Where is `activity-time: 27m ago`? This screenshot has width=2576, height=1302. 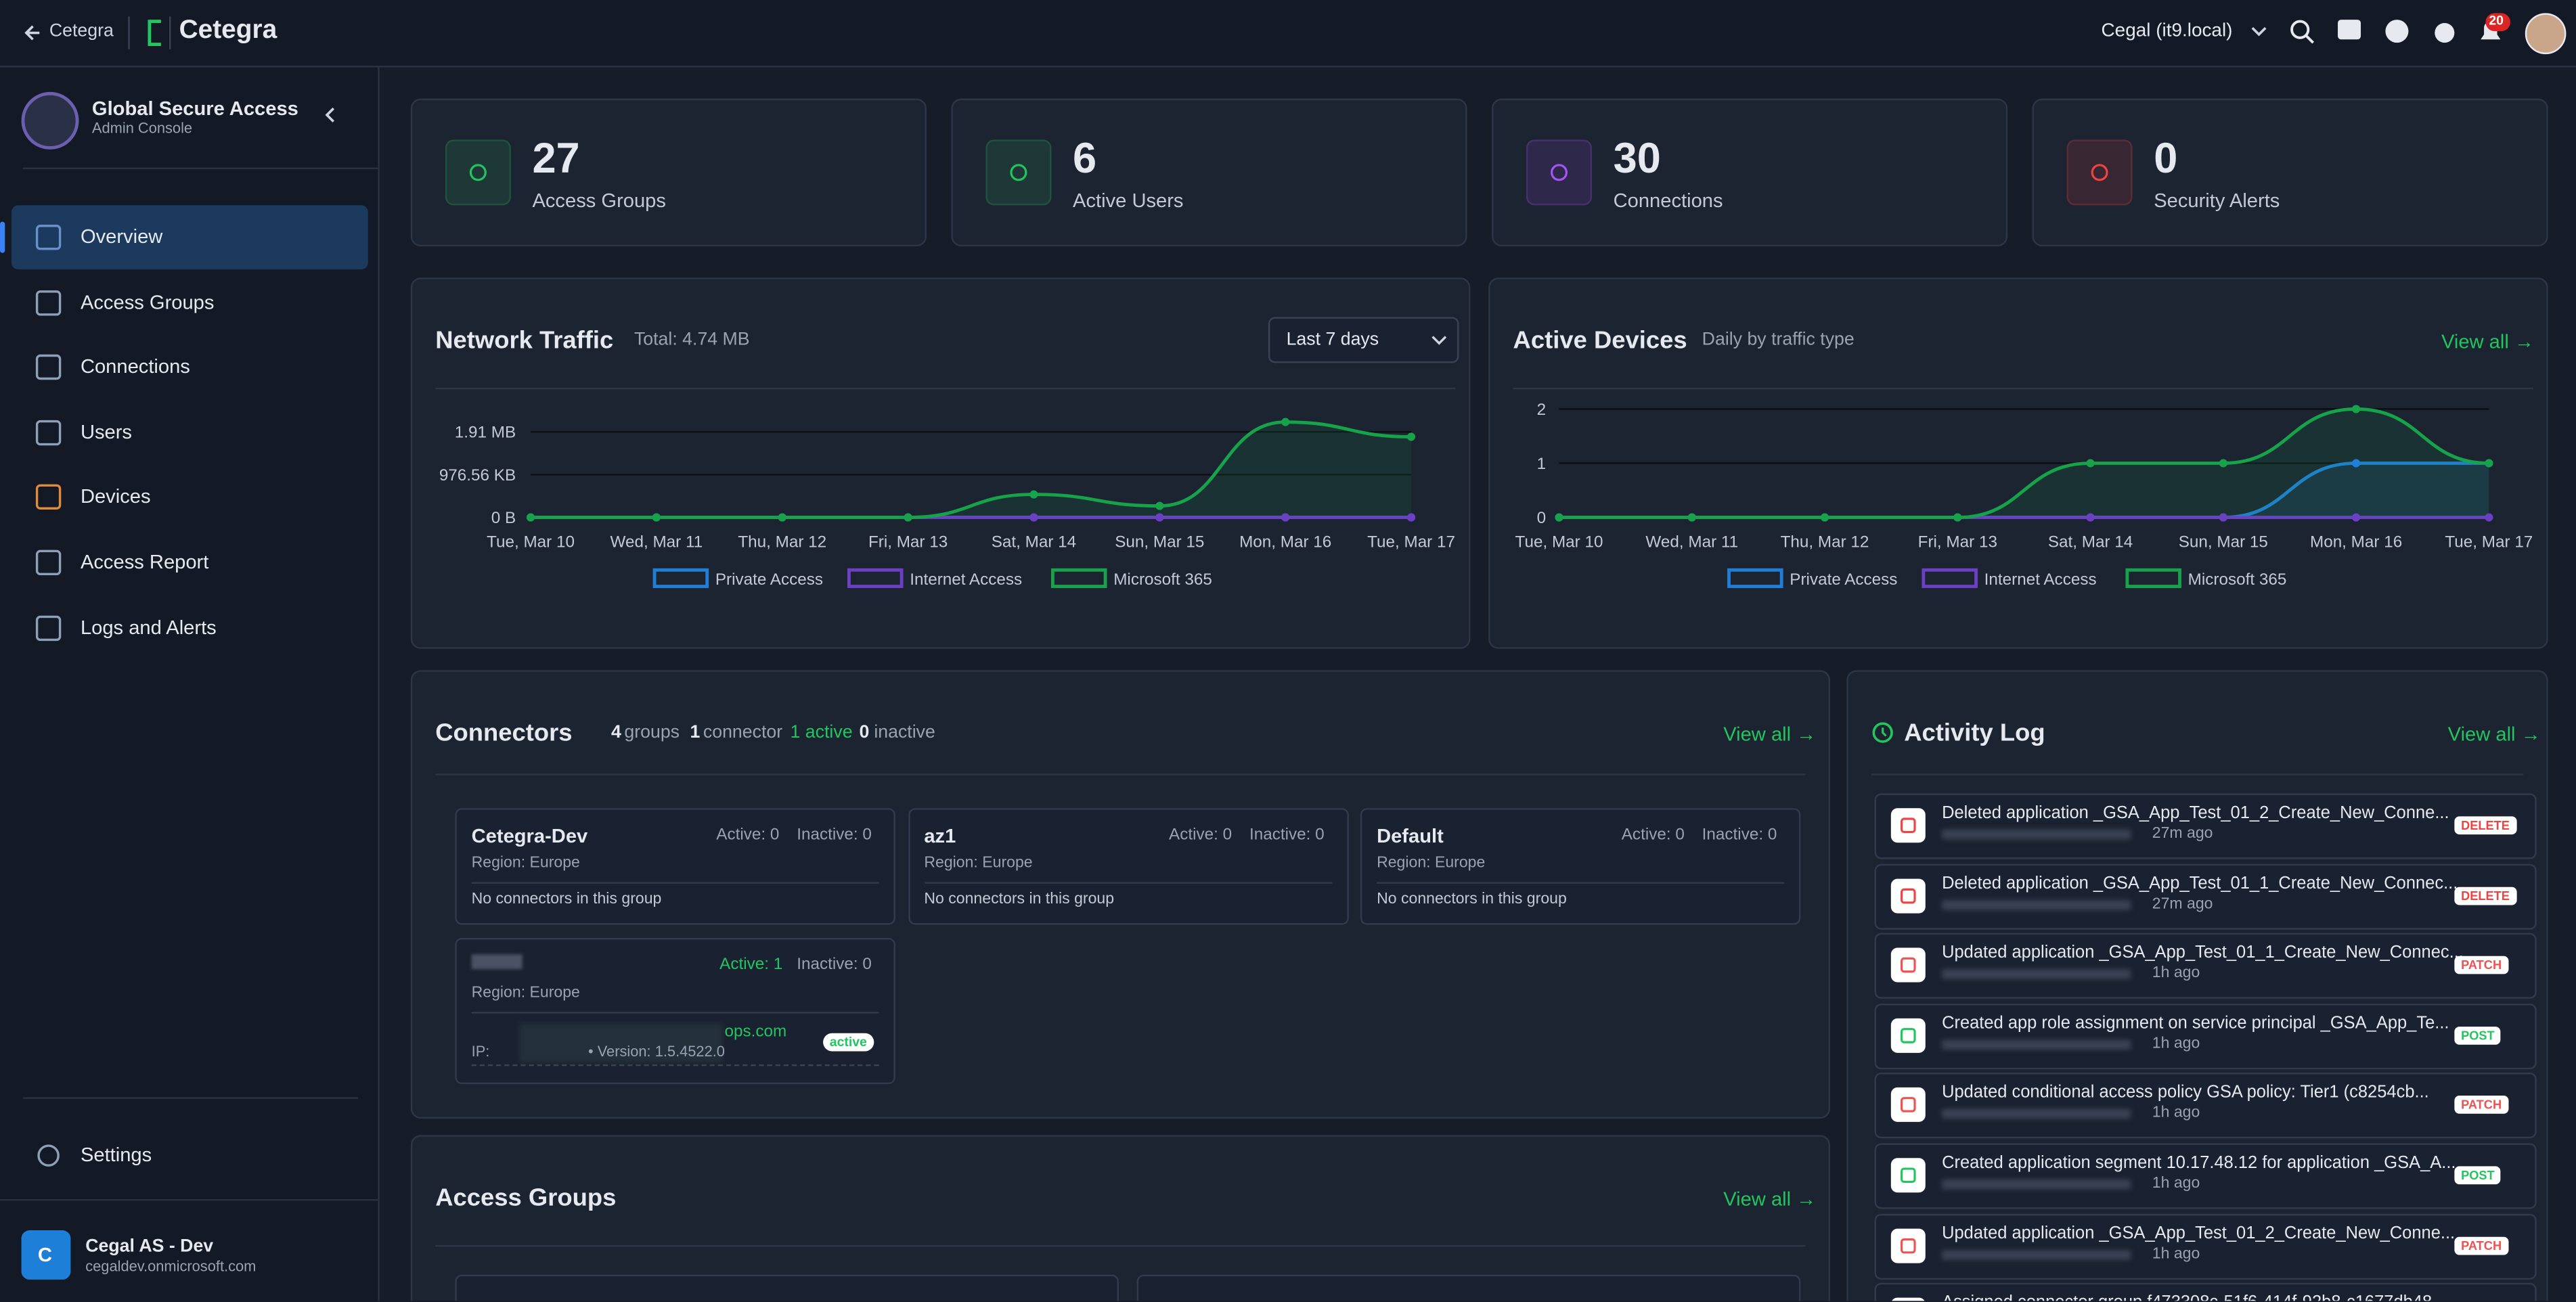 activity-time: 27m ago is located at coordinates (2182, 833).